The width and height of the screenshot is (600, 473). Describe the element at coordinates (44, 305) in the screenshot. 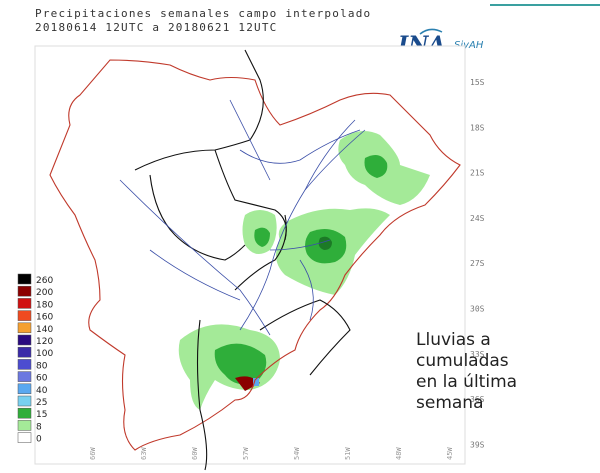

I see `legend-label: 180` at that location.